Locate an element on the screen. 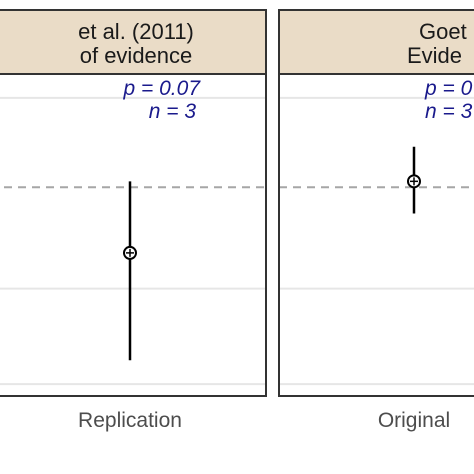 The height and width of the screenshot is (474, 474). annotation-n-left: n = 3 is located at coordinates (173, 111).